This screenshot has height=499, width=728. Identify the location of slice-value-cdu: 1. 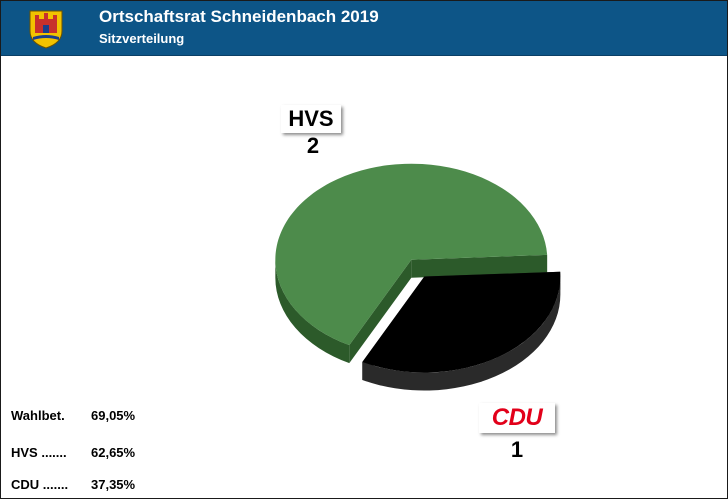
(517, 449).